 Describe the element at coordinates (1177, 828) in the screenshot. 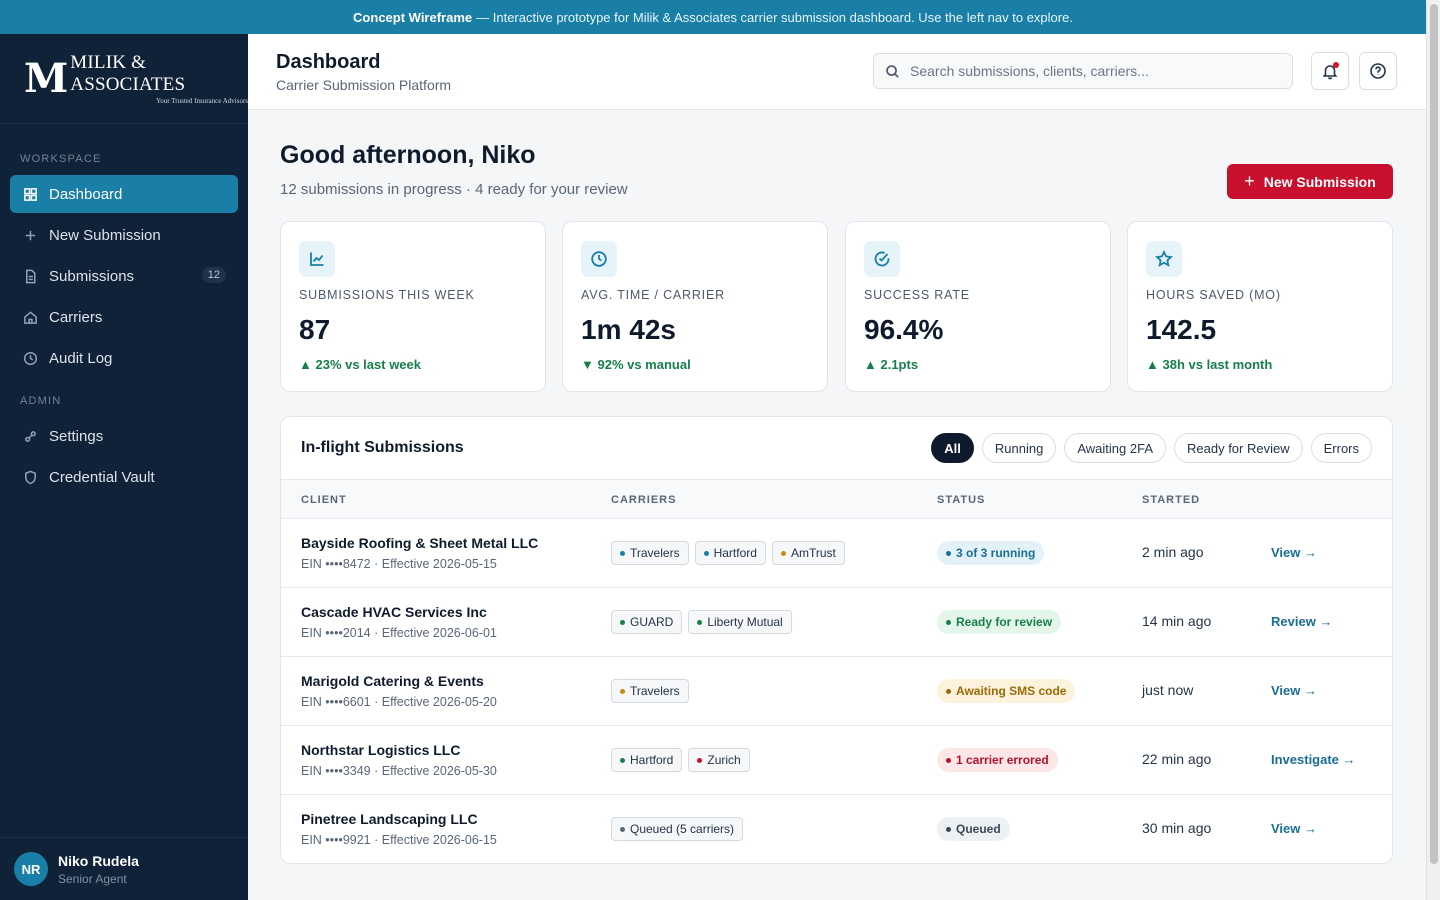

I see `started-time: 30 min ago` at that location.